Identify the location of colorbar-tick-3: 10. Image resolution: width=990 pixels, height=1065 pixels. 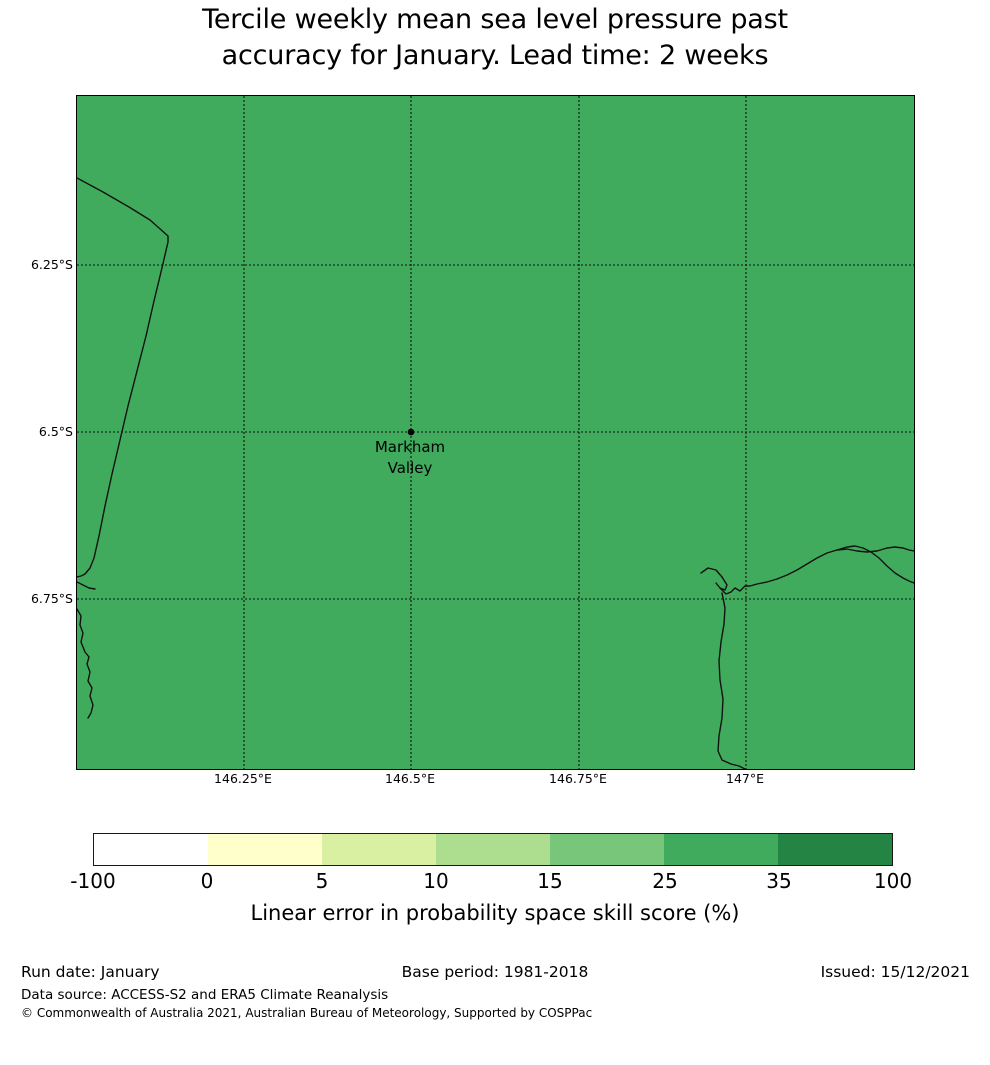
(436, 881).